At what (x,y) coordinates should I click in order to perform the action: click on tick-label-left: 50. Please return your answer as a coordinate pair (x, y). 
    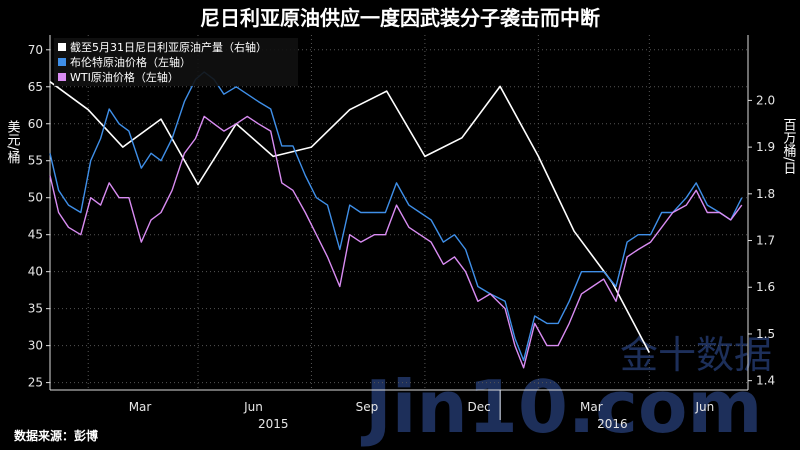
    Looking at the image, I should click on (35, 198).